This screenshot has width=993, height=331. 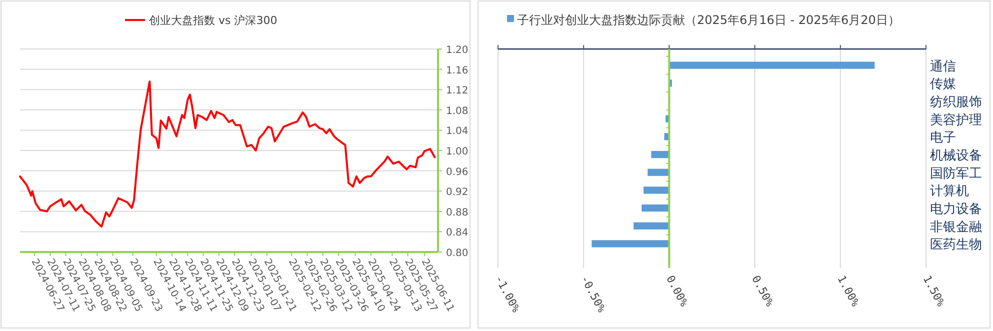 I want to click on y-tick-label: 1.08, so click(x=457, y=111).